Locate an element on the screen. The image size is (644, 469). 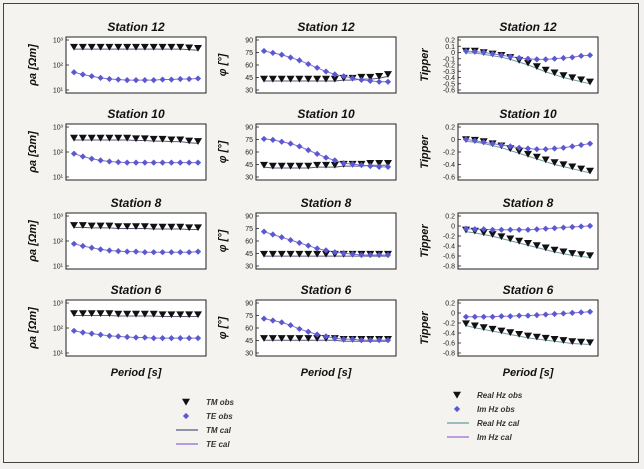
chart-1-phase-ytick: 75 is located at coordinates (249, 140).